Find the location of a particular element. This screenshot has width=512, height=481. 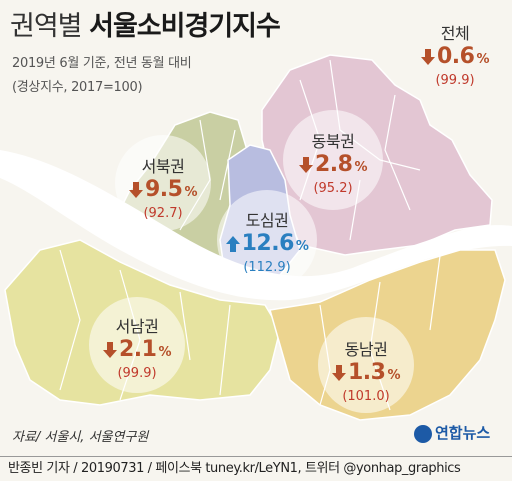

yonhap-logo: 연합뉴스 is located at coordinates (452, 432).